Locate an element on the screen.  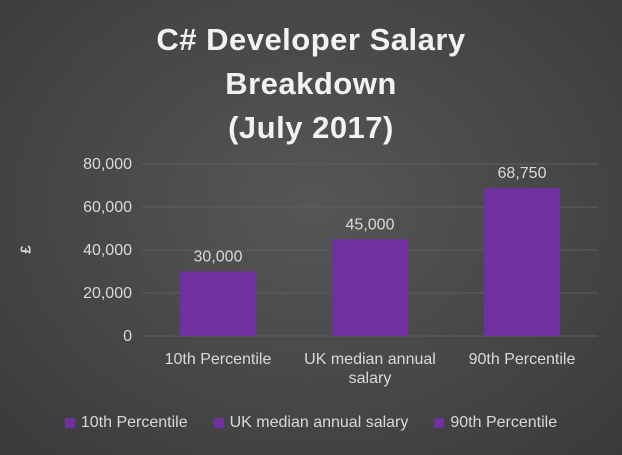
legend-label: 90th Percentile is located at coordinates (504, 422).